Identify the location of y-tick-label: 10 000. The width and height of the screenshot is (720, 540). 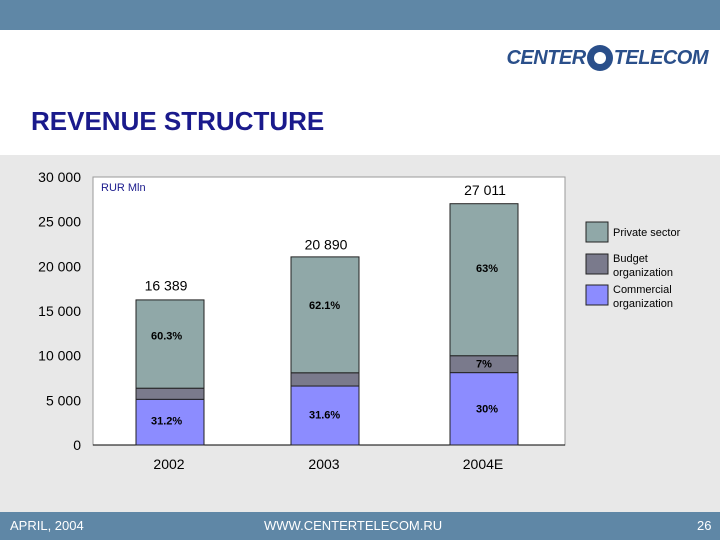
(59, 356).